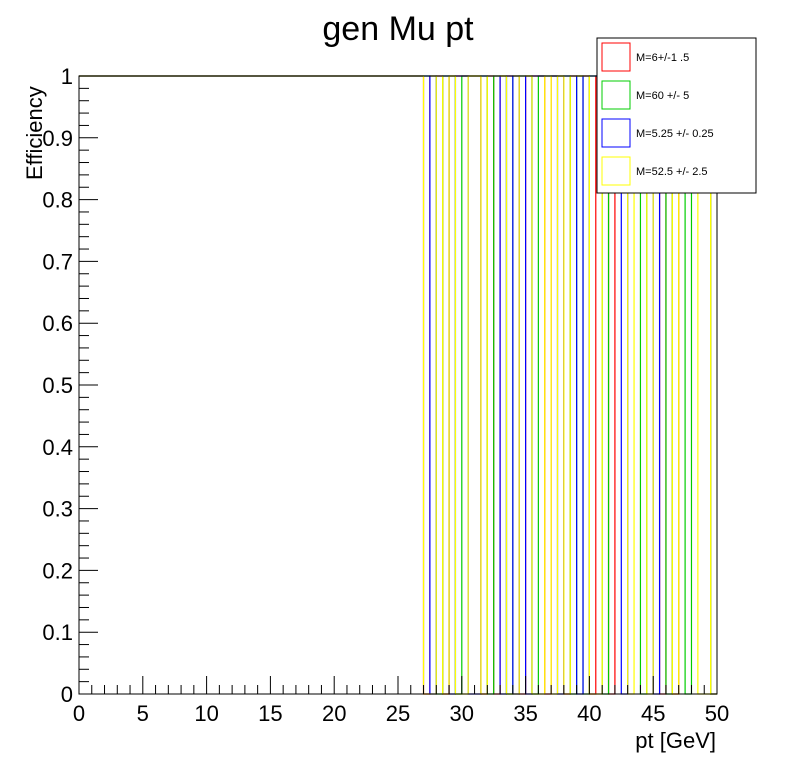 Image resolution: width=796 pixels, height=772 pixels. Describe the element at coordinates (57, 138) in the screenshot. I see `y-tick-label: 0.9` at that location.